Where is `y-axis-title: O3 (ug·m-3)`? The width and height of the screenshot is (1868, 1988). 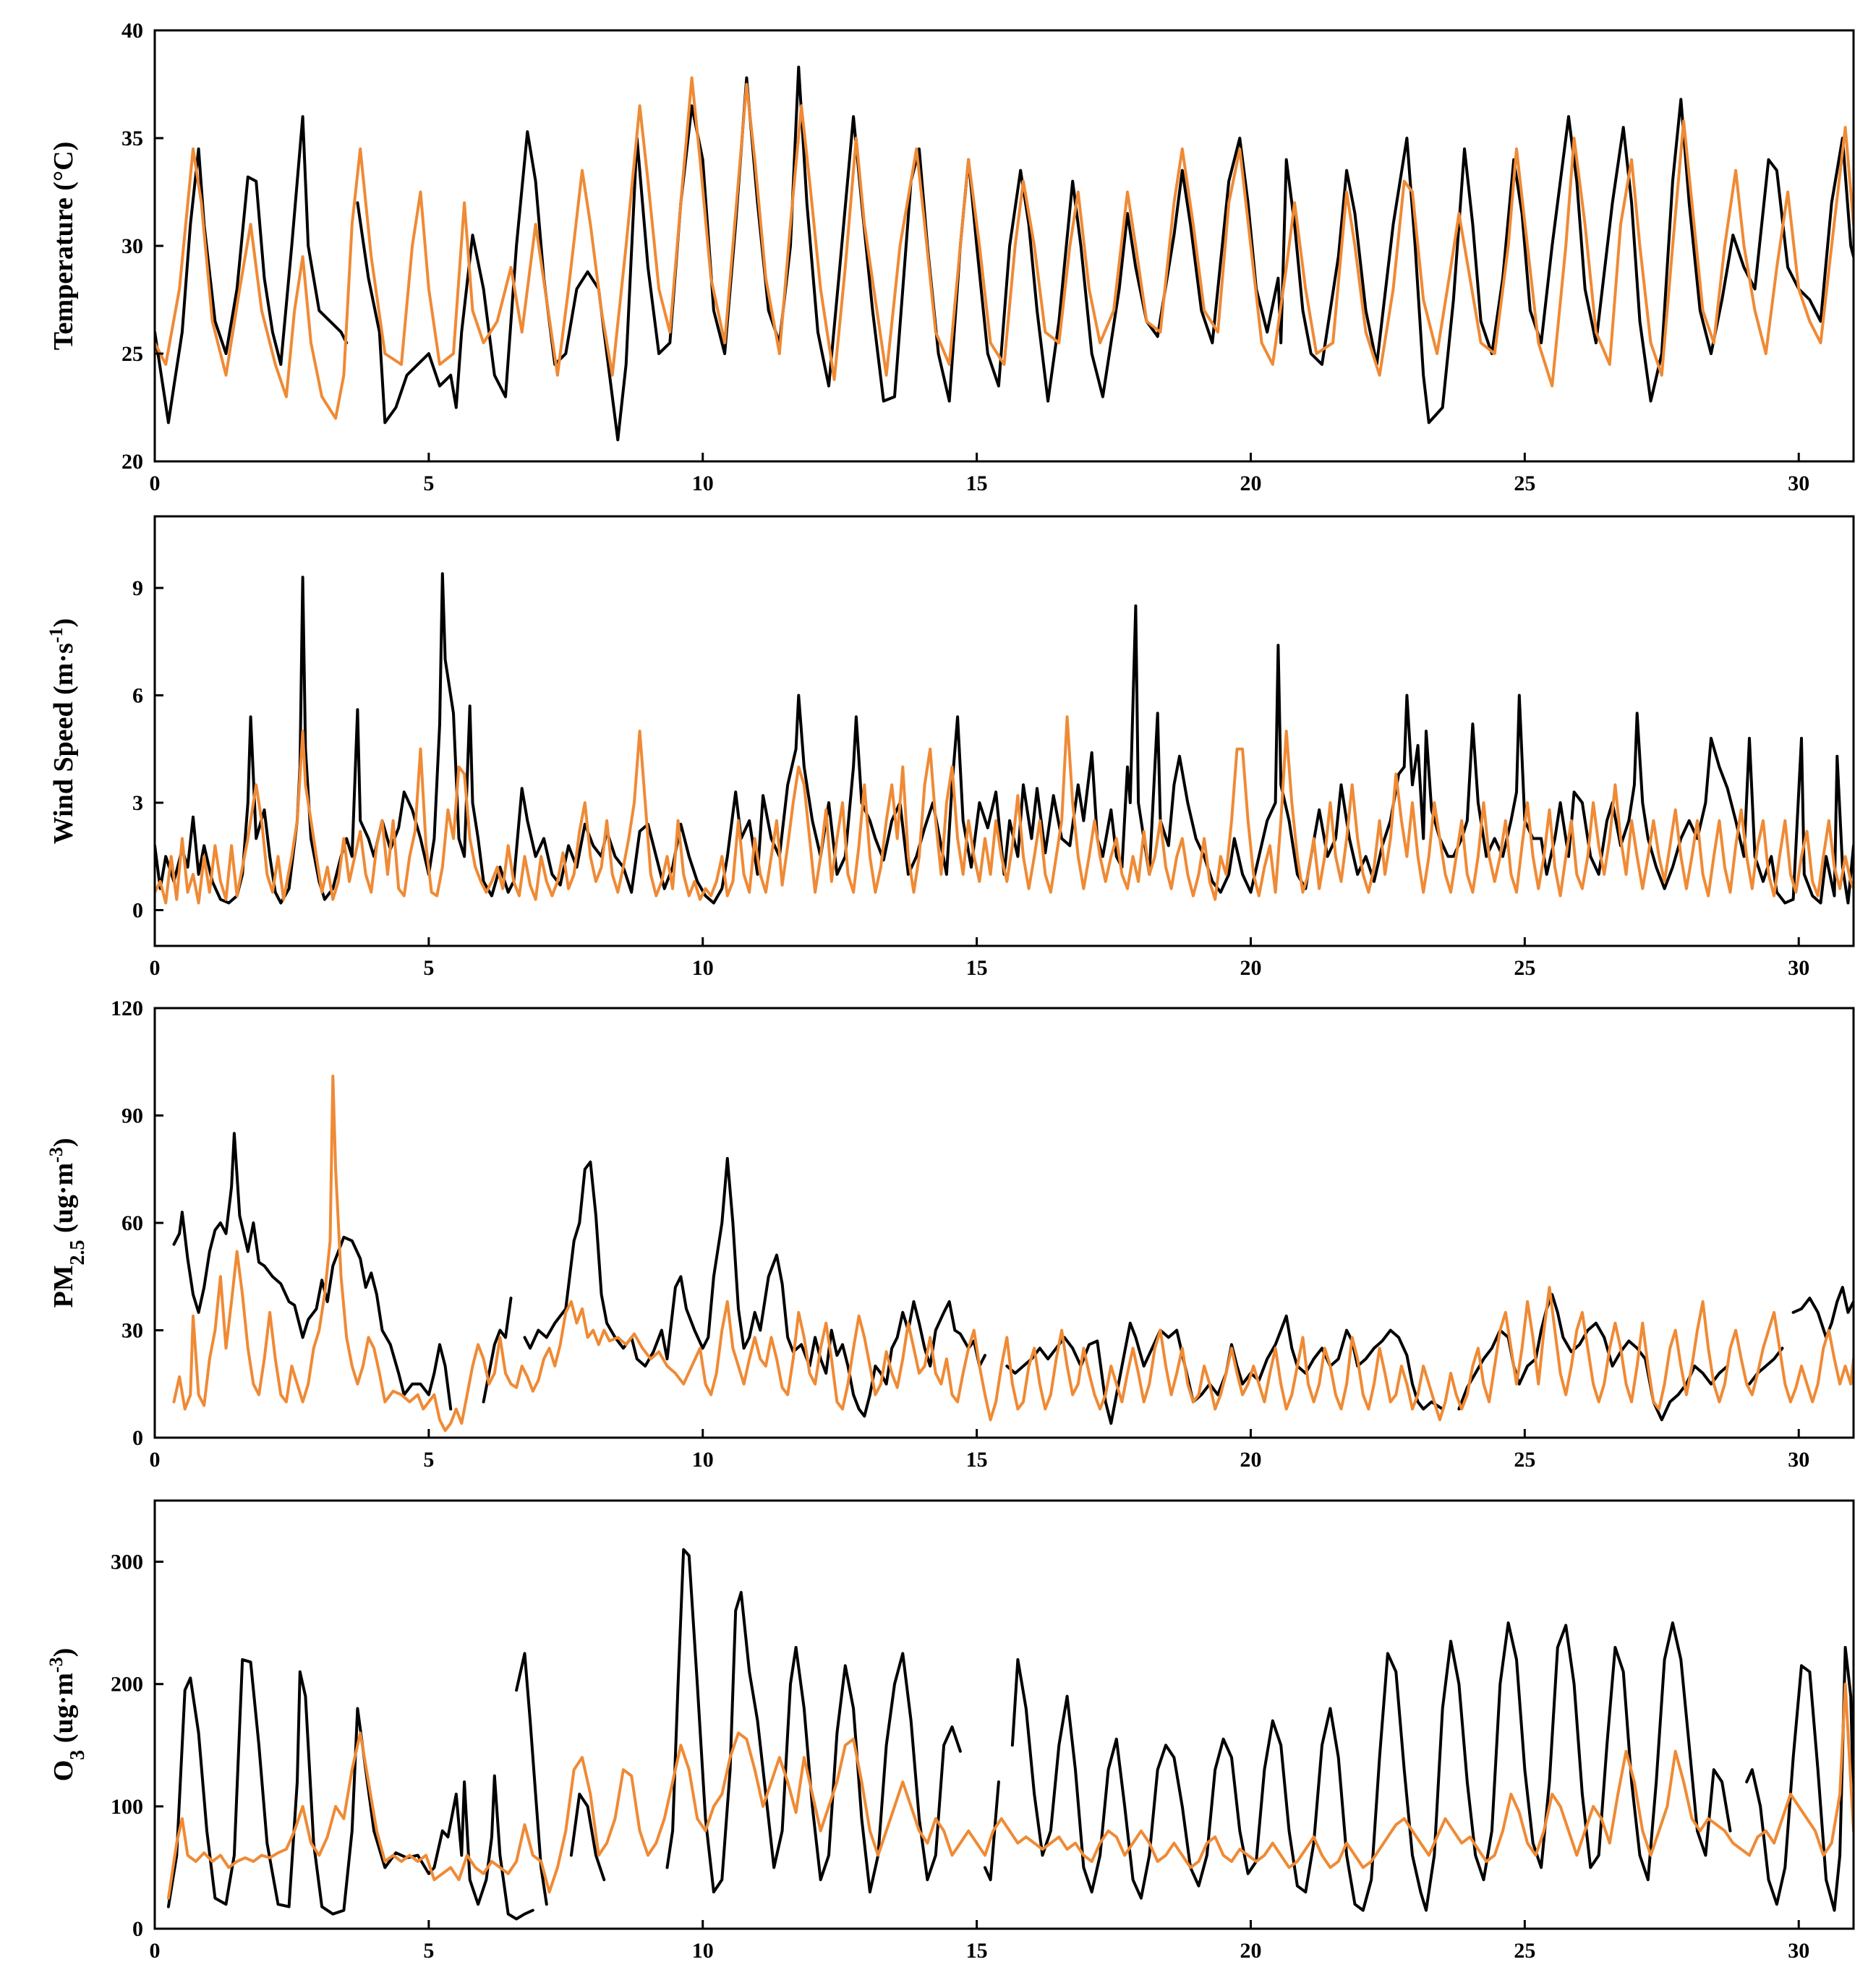
y-axis-title: O3 (ug·m-3) is located at coordinates (67, 1715).